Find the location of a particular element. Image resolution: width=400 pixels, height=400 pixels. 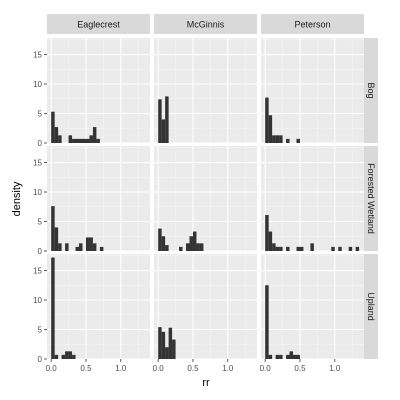

panel-bog-peterson is located at coordinates (312, 91).